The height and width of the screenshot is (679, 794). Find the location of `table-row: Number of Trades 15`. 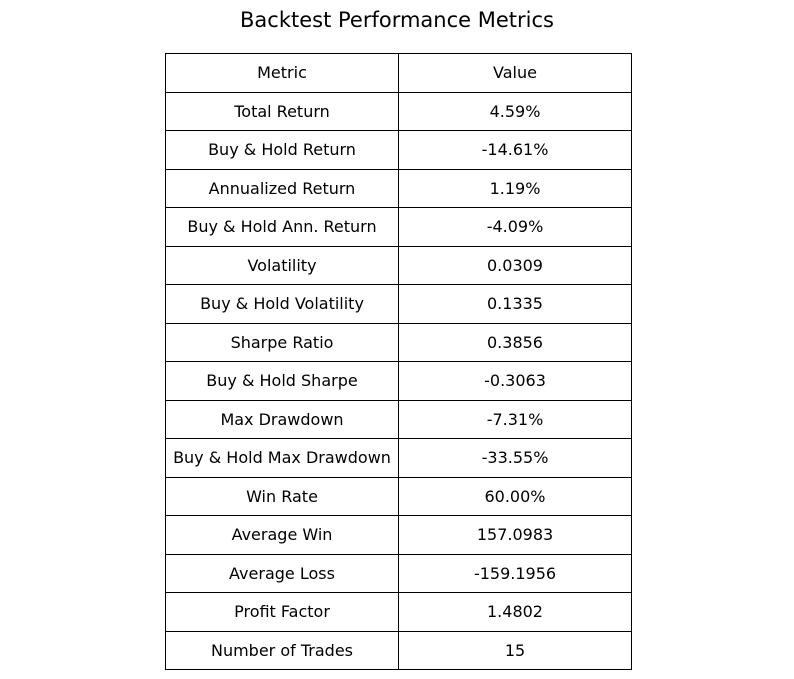

table-row: Number of Trades 15 is located at coordinates (398, 650).